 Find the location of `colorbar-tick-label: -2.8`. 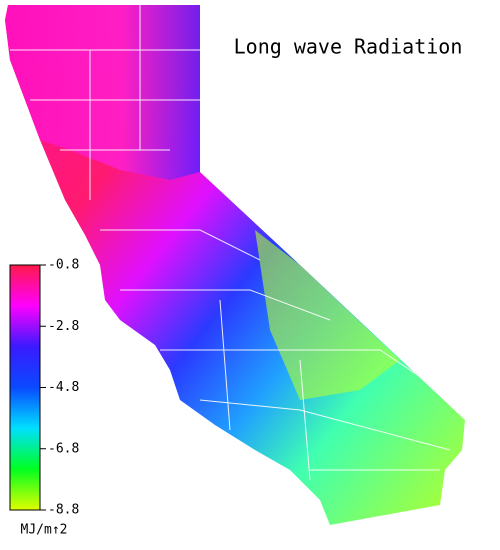

colorbar-tick-label: -2.8 is located at coordinates (63, 326).